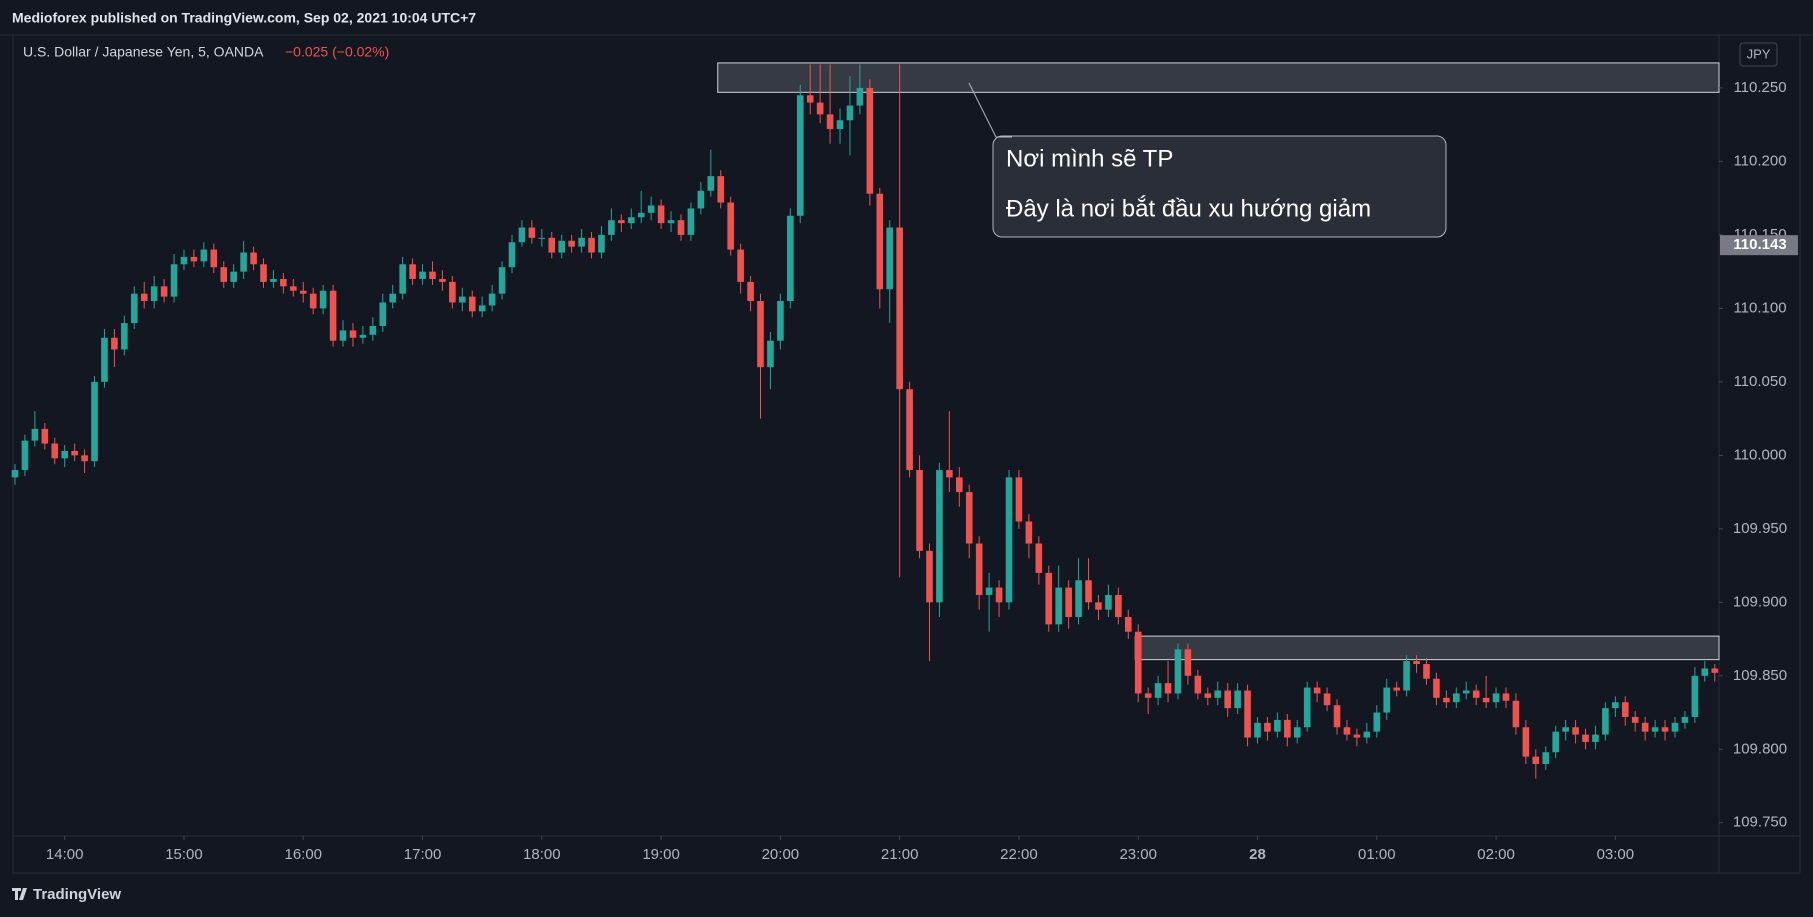 This screenshot has height=917, width=1813. Describe the element at coordinates (1377, 854) in the screenshot. I see `x-tick-label: 01:00` at that location.